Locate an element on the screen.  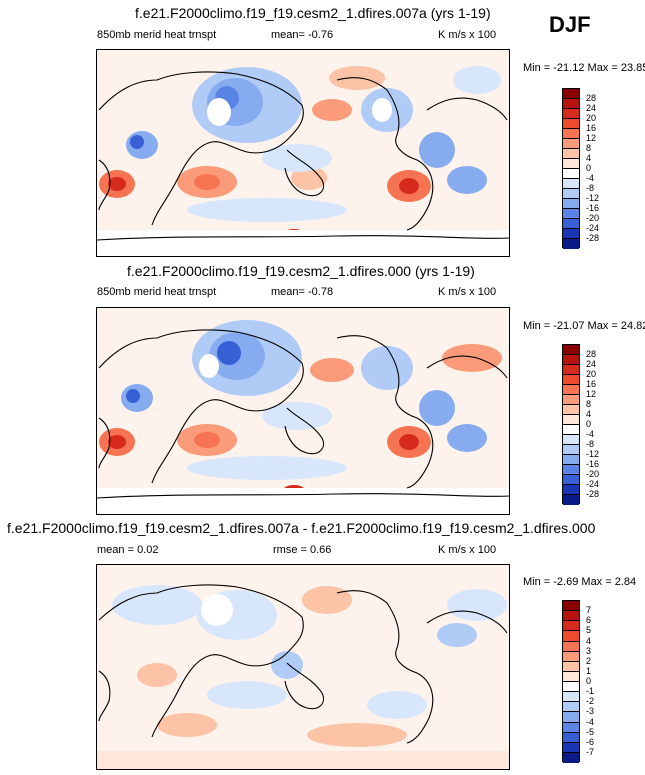
colorbar-level-label: -8 is located at coordinates (590, 444).